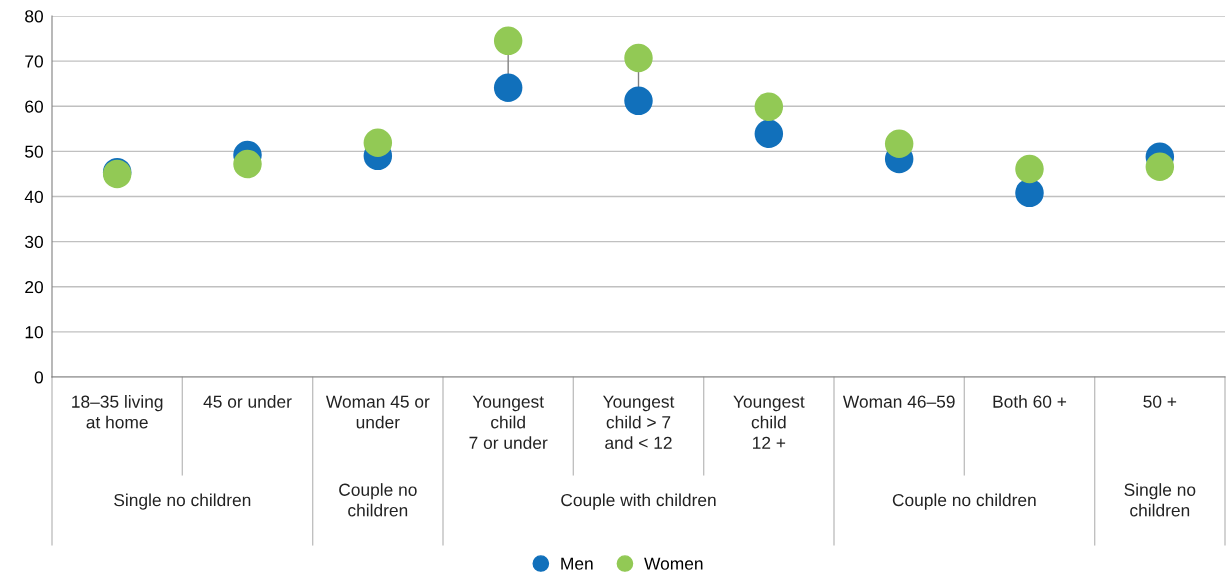 This screenshot has height=583, width=1227. Describe the element at coordinates (639, 422) in the screenshot. I see `x-tick-label: Youngest child > 7 and < 12` at that location.